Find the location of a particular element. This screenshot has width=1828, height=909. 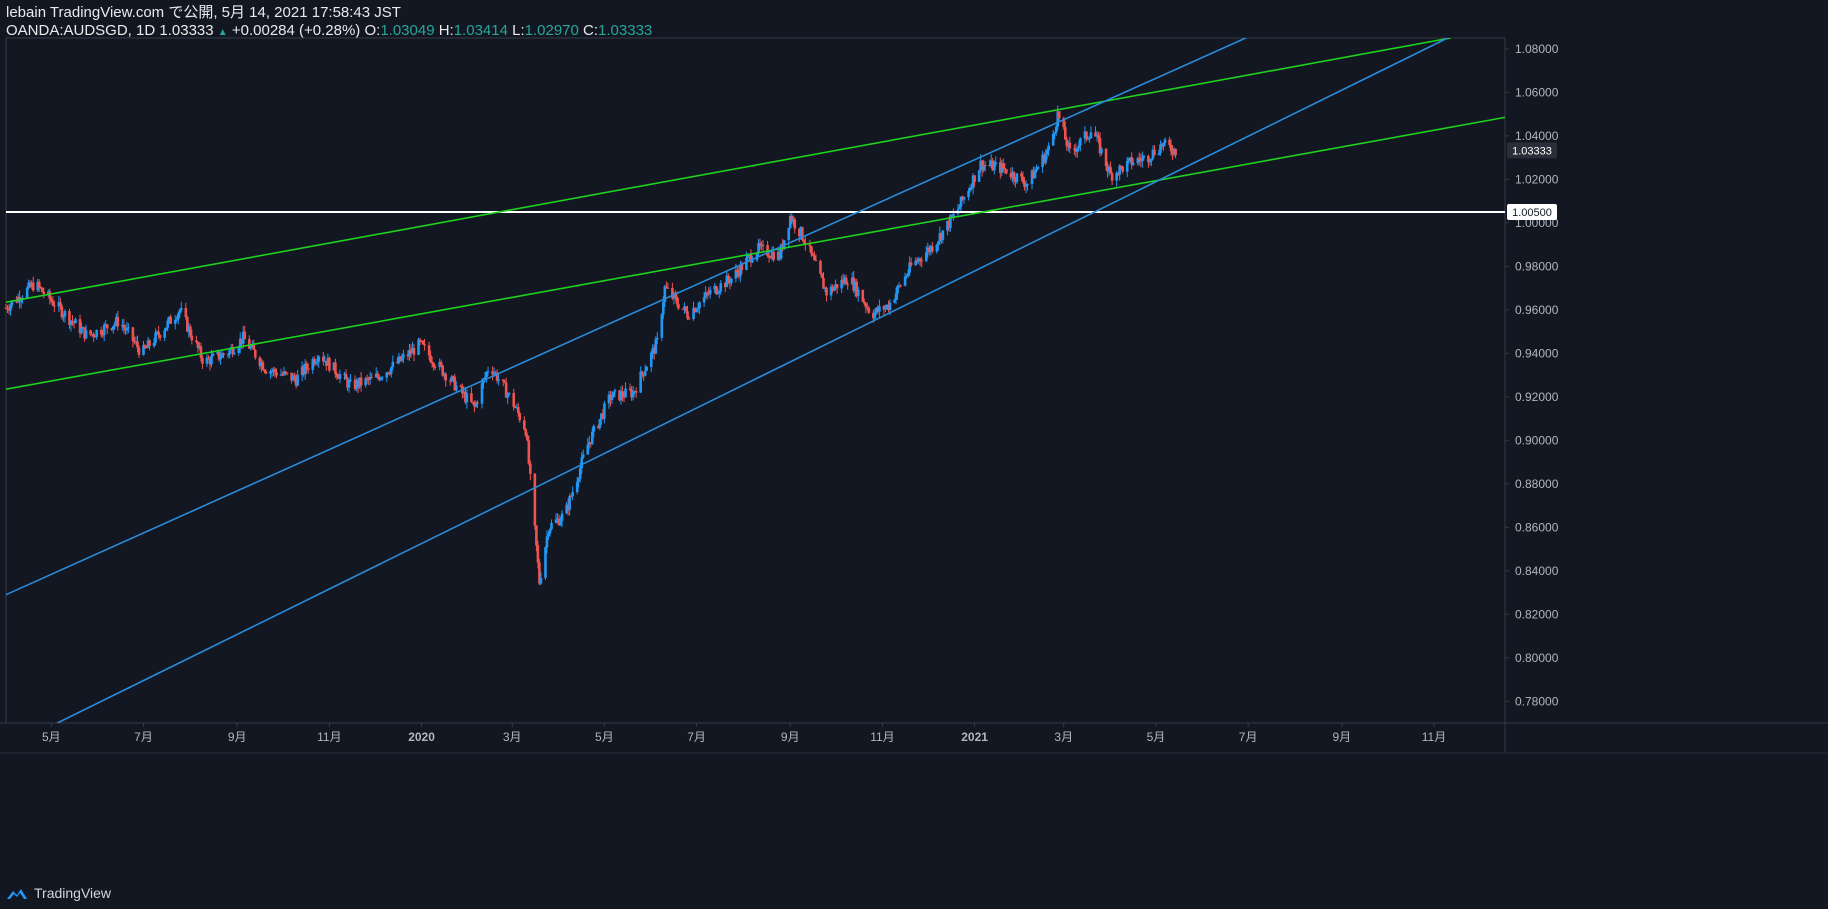

y-tick-label: 0.80000 is located at coordinates (1537, 658).